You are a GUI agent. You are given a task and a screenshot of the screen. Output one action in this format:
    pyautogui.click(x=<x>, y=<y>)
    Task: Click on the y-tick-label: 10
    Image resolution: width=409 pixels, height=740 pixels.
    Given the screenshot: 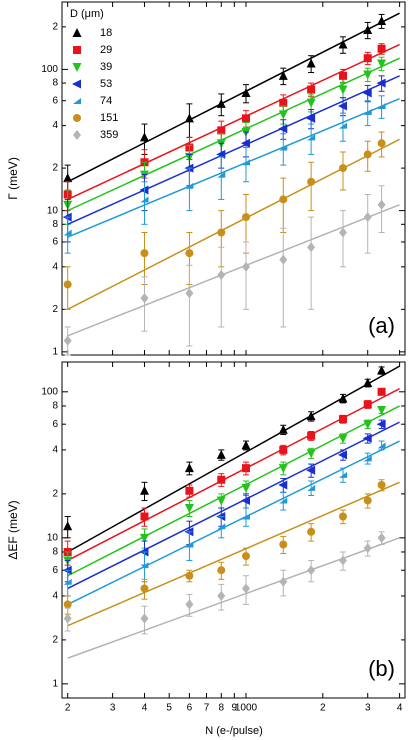 What is the action you would take?
    pyautogui.click(x=53, y=537)
    